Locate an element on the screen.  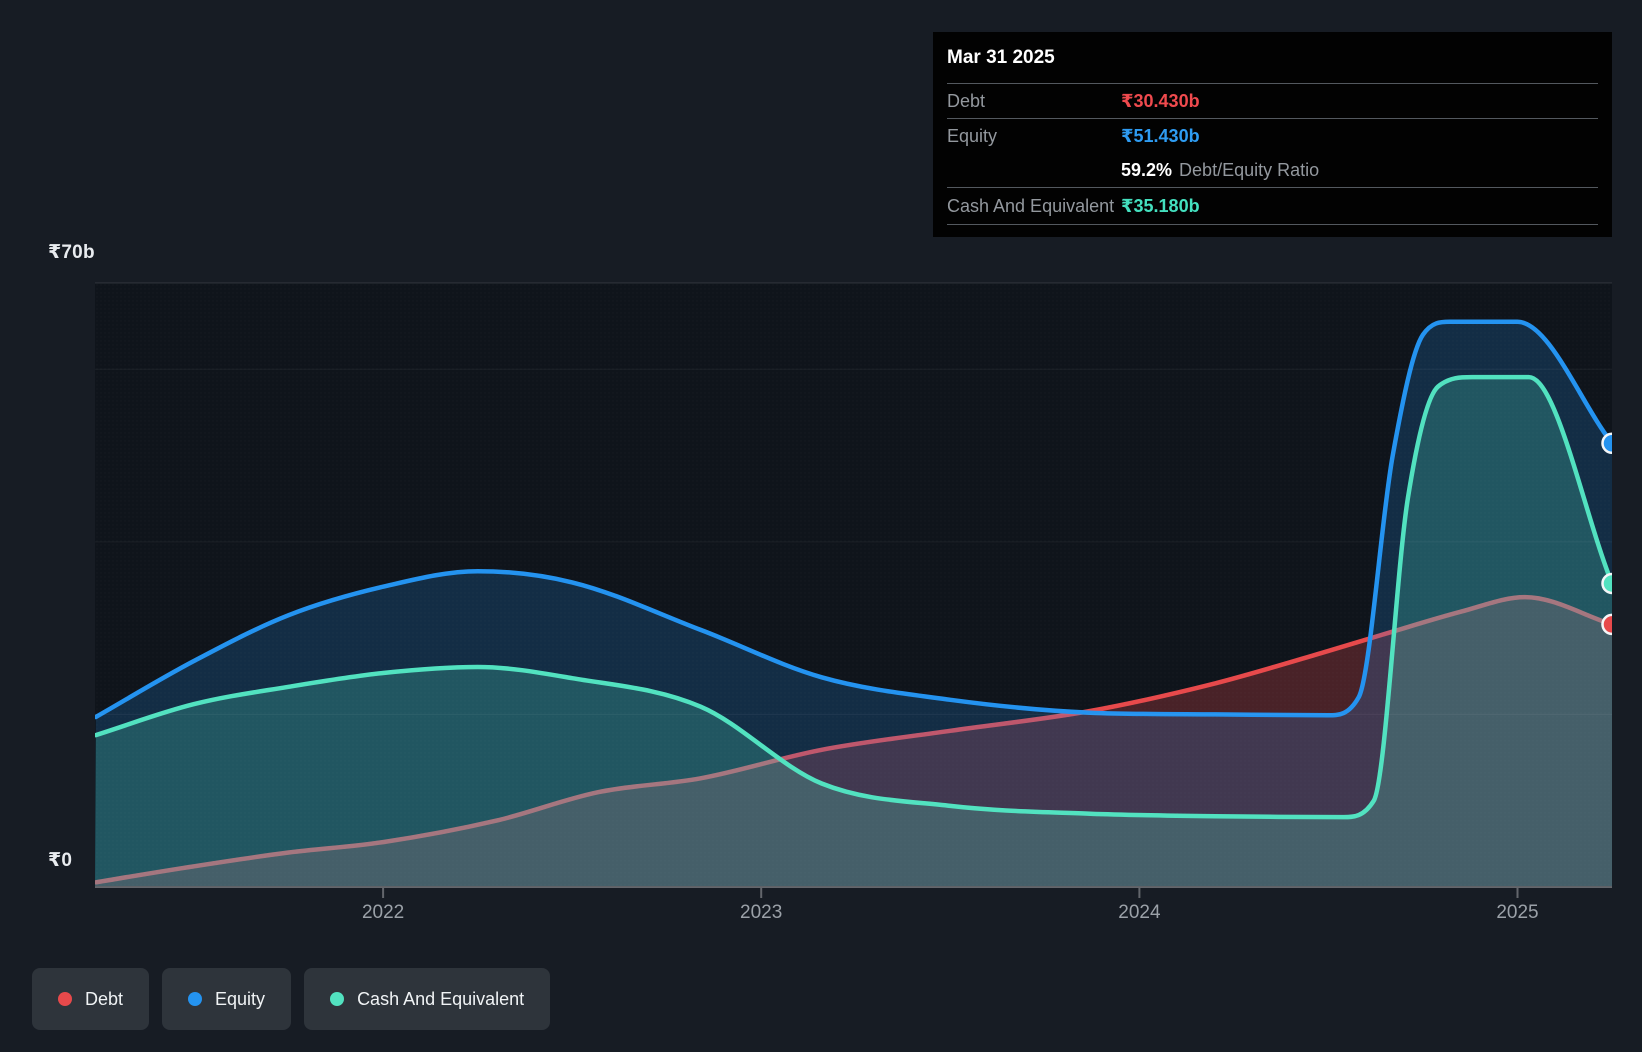
tooltip-debt-value: ₹30.430b is located at coordinates (1160, 100).